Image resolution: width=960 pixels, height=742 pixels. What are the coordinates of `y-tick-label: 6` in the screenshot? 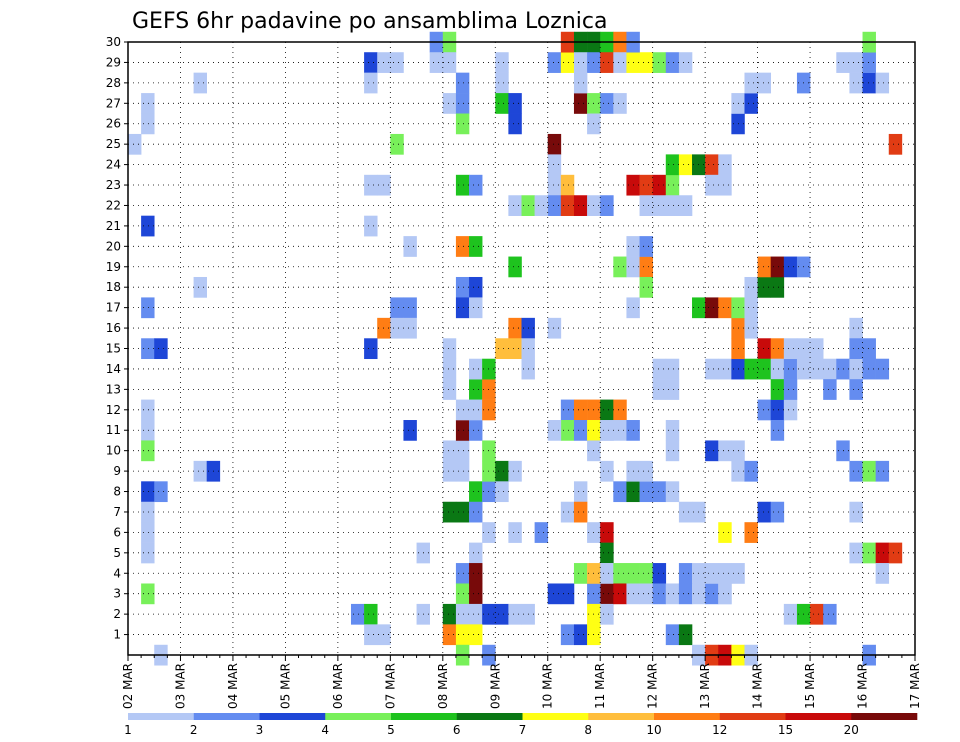 It's located at (117, 532).